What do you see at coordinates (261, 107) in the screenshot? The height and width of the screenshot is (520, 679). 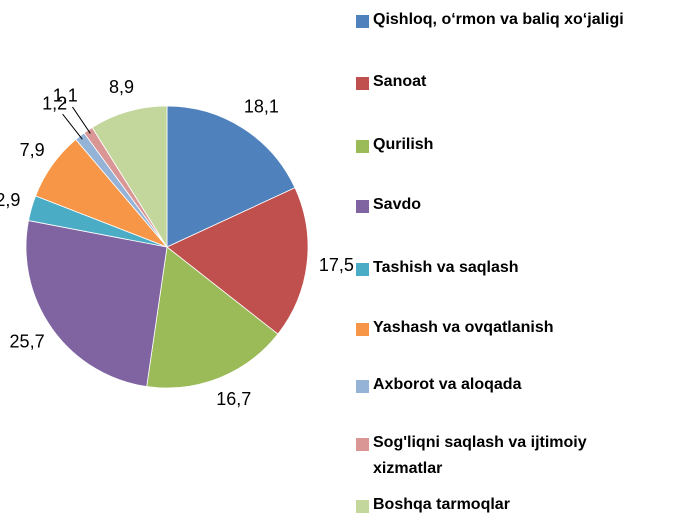 I see `data-label: 18,1` at bounding box center [261, 107].